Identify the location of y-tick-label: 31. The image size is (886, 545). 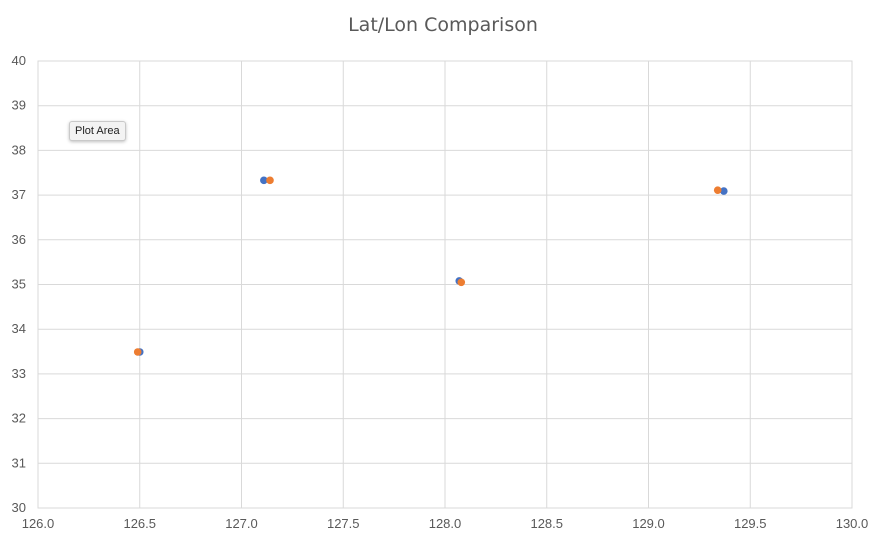
(19, 462).